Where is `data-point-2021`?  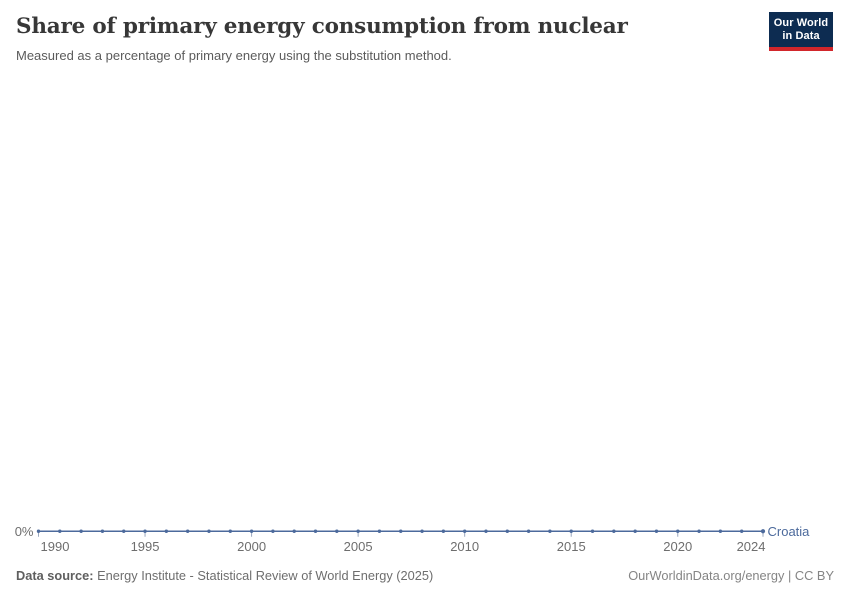
data-point-2021 is located at coordinates (699, 531).